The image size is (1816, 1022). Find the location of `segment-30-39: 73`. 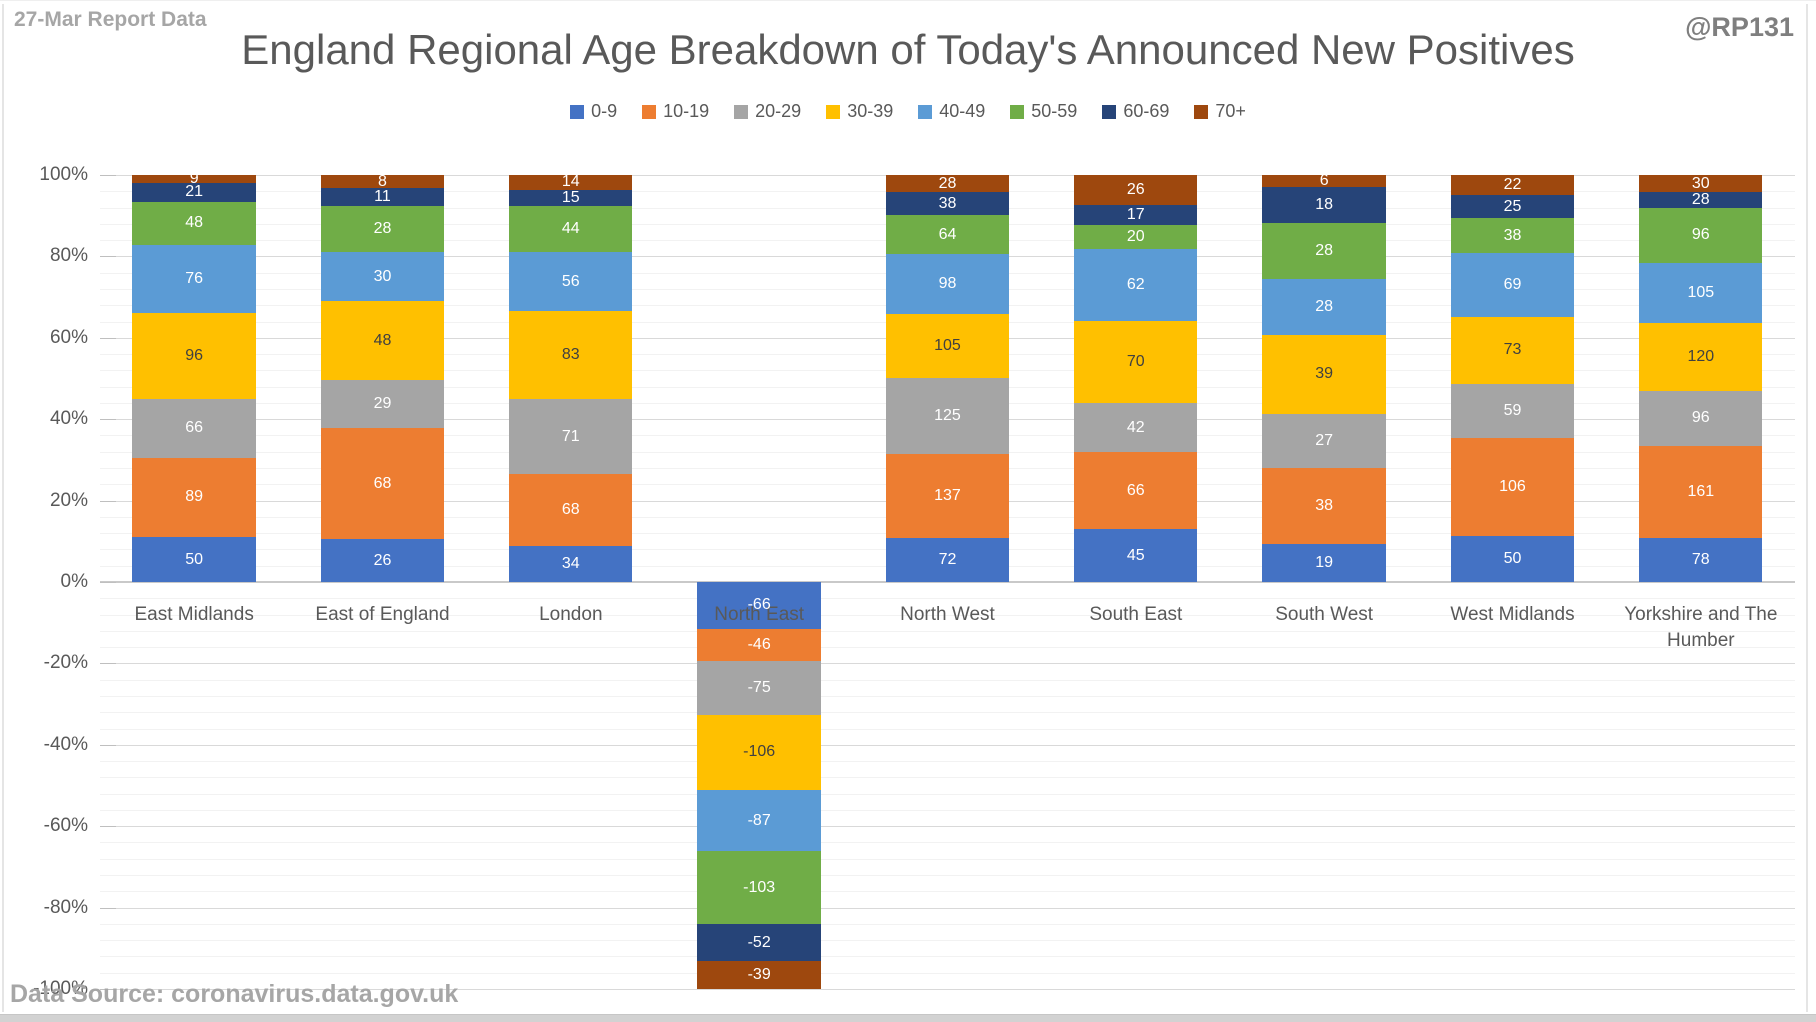

segment-30-39: 73 is located at coordinates (1512, 350).